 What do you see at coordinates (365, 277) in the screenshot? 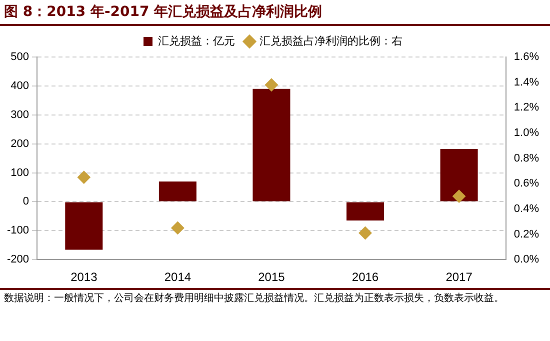
I see `x-tick-label: 2016` at bounding box center [365, 277].